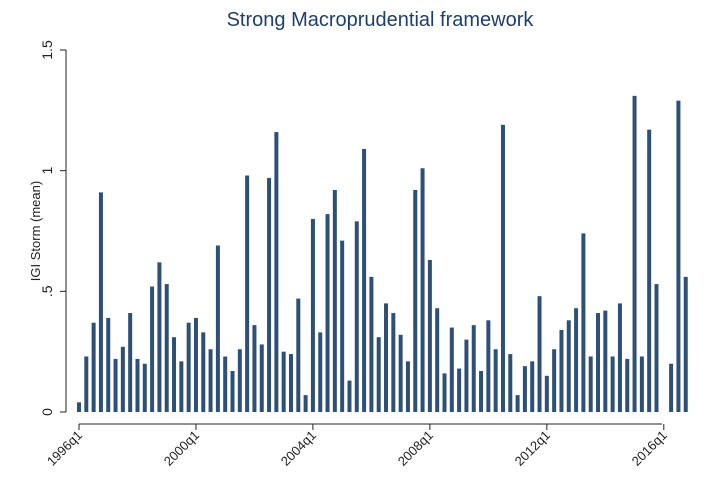  I want to click on y-tick-label: 0, so click(47, 412).